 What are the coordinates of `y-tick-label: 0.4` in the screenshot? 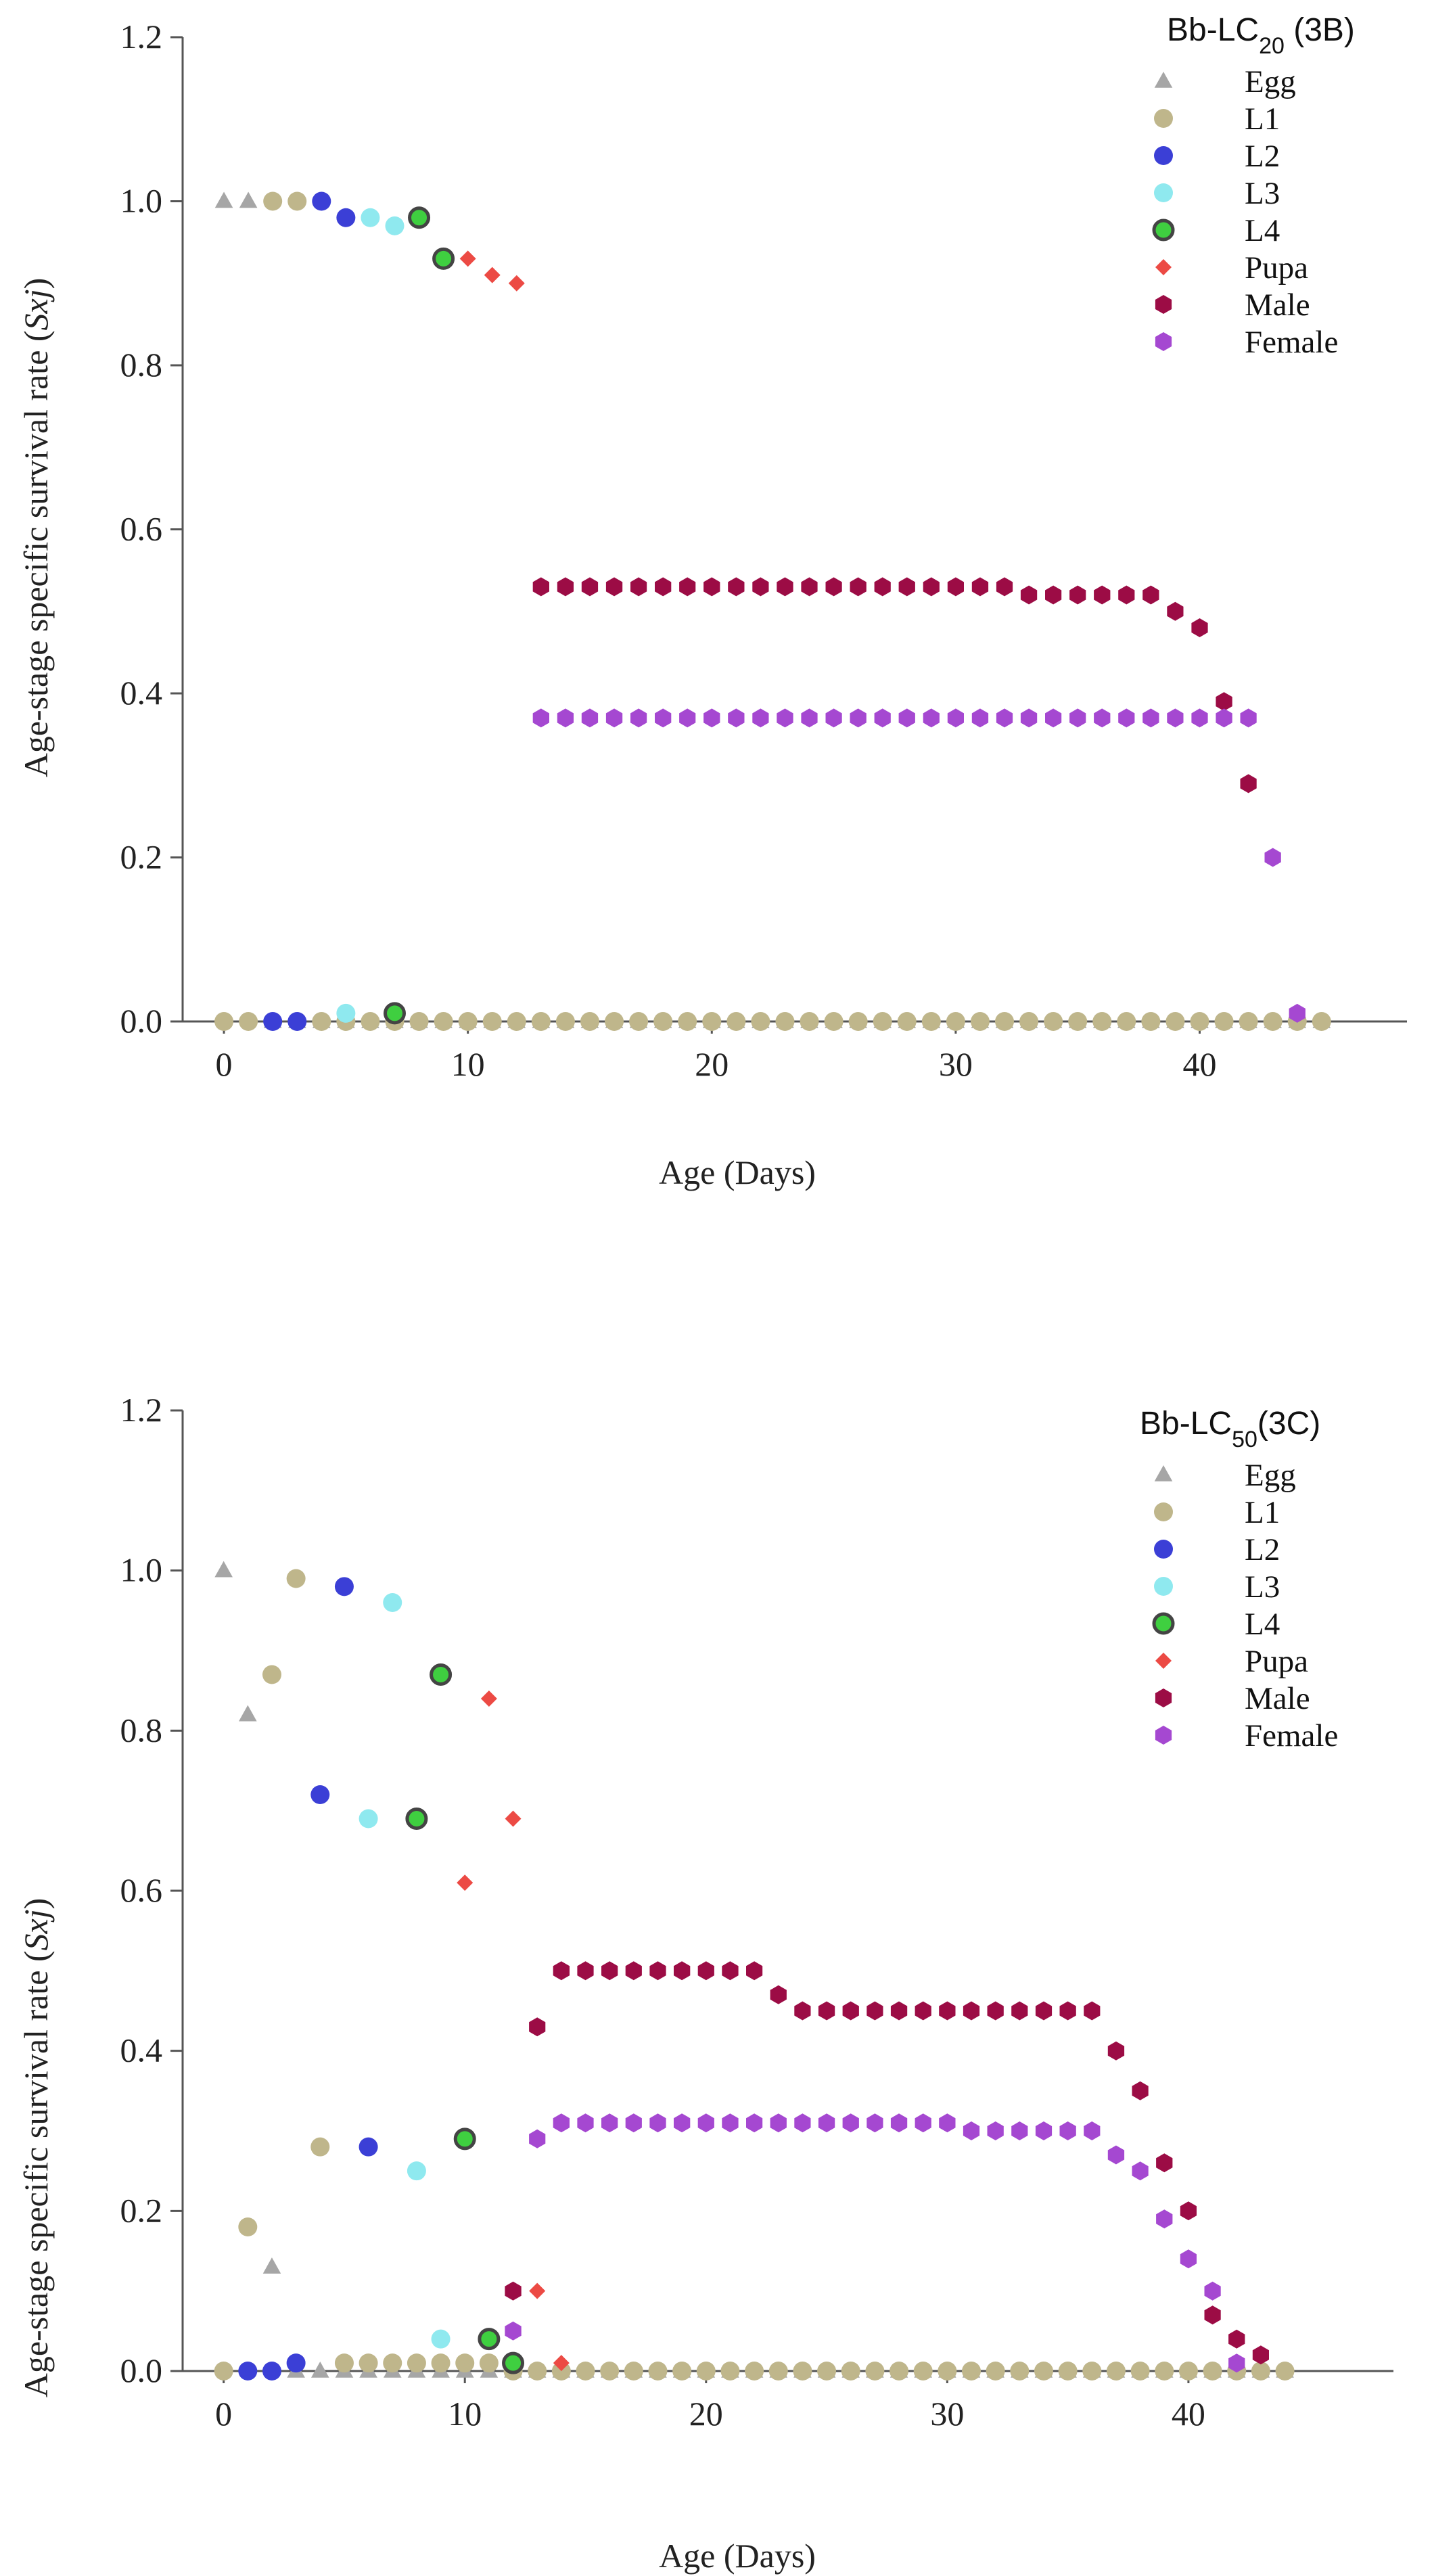 It's located at (141, 2050).